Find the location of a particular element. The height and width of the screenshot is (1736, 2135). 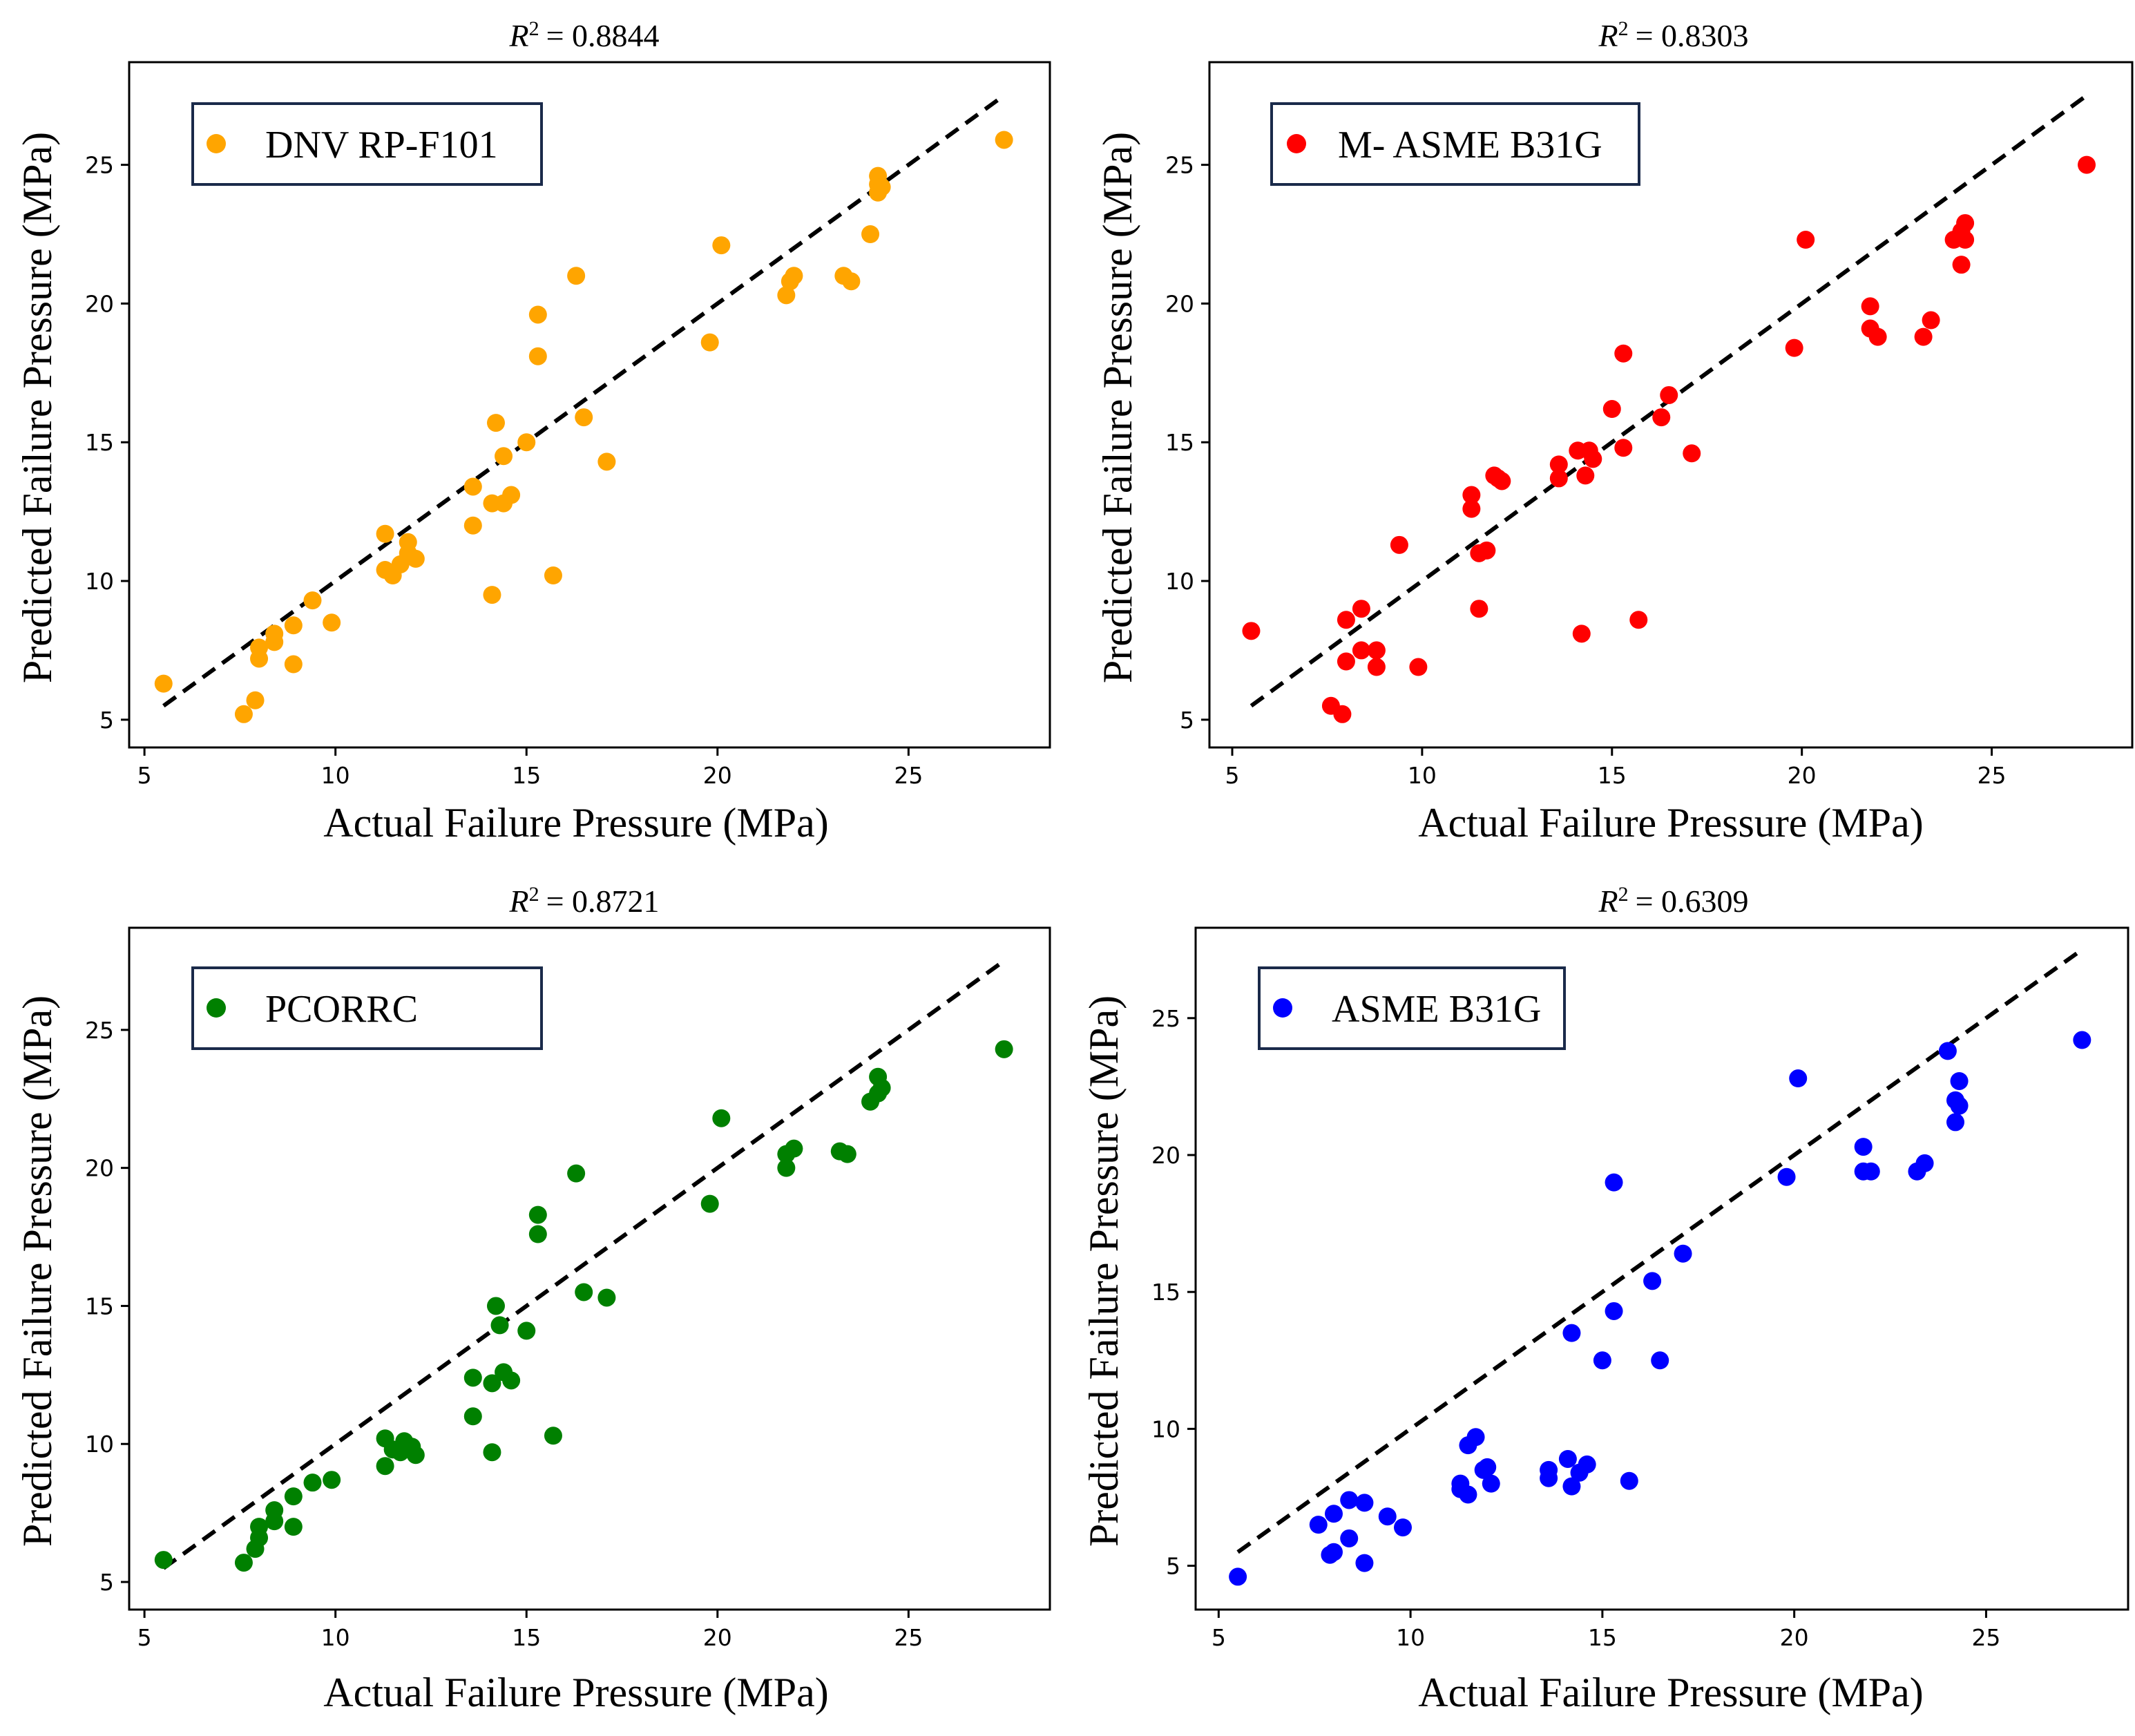

reference-line is located at coordinates (584, 1264).